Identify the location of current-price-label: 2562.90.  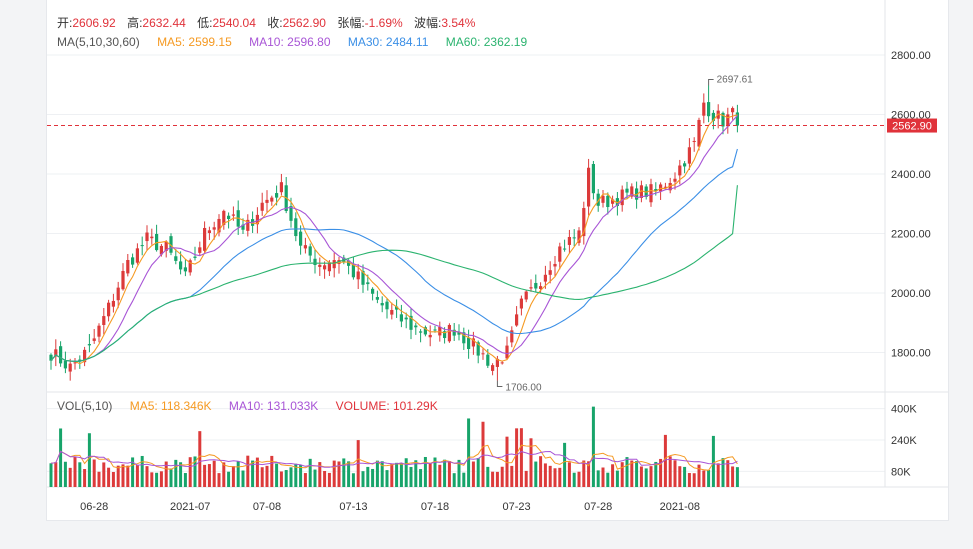
(912, 127).